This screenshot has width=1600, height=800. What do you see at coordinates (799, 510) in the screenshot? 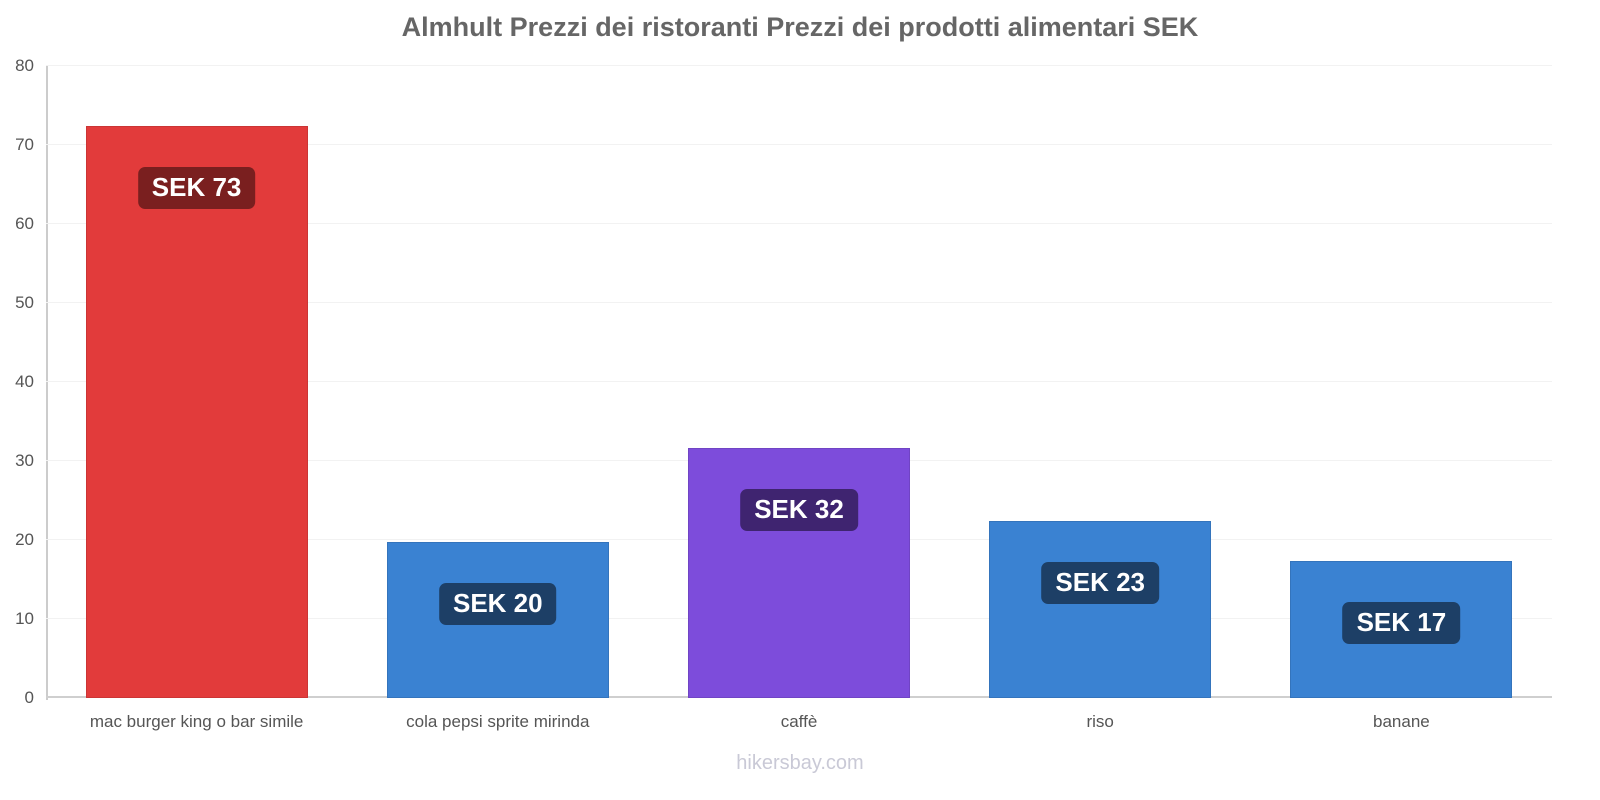
I see `bar-value-label: SEK 32` at bounding box center [799, 510].